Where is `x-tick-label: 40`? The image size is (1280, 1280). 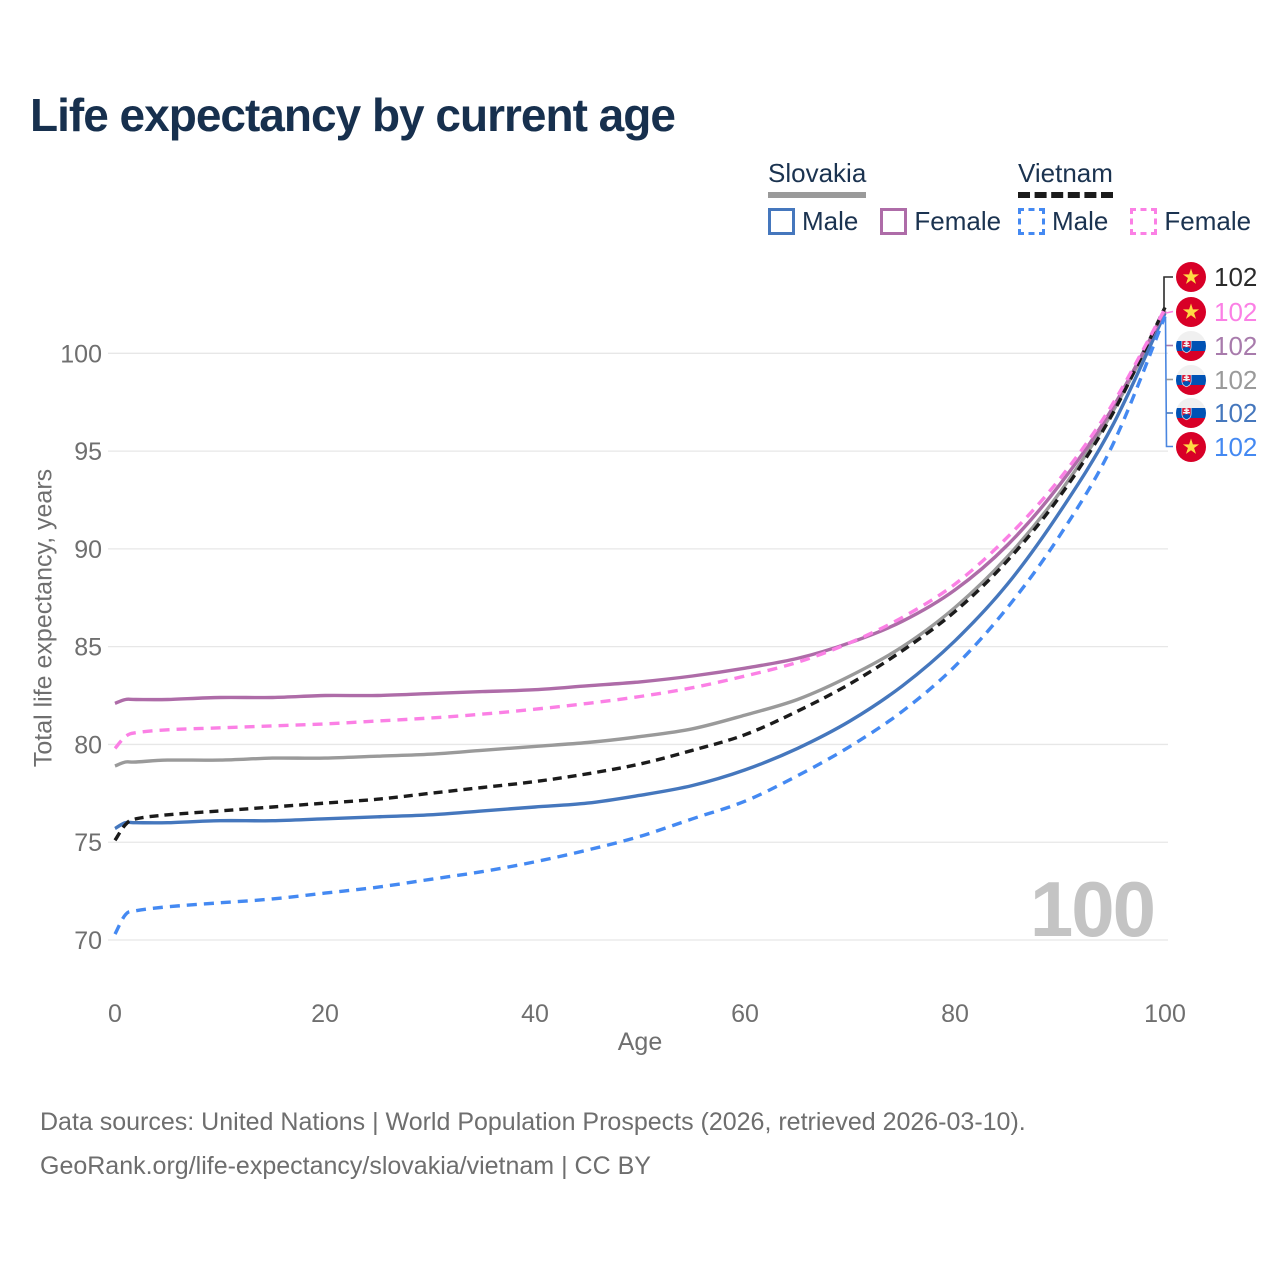 x-tick-label: 40 is located at coordinates (535, 1014).